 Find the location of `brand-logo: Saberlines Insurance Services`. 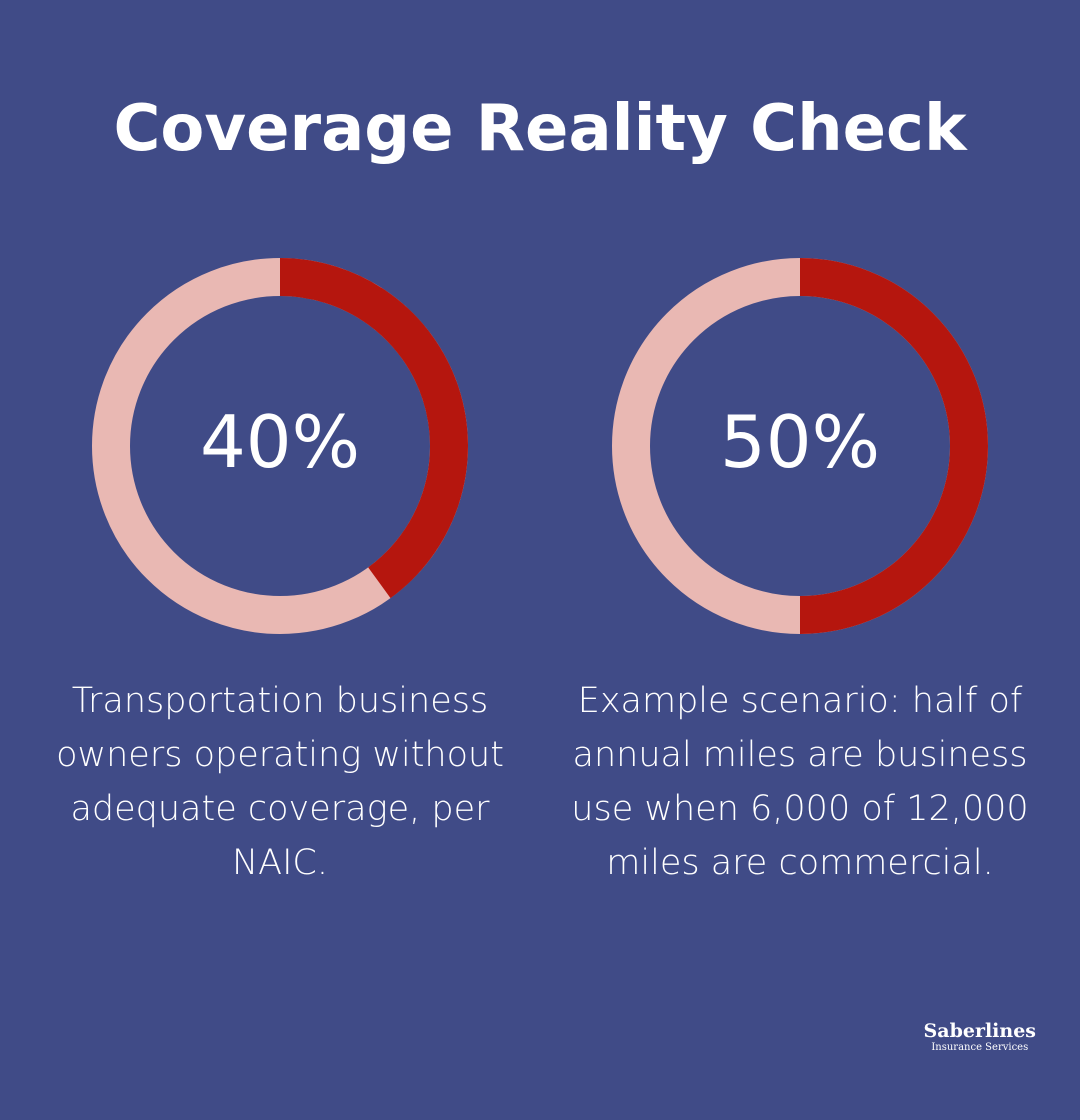

brand-logo: Saberlines Insurance Services is located at coordinates (980, 1036).